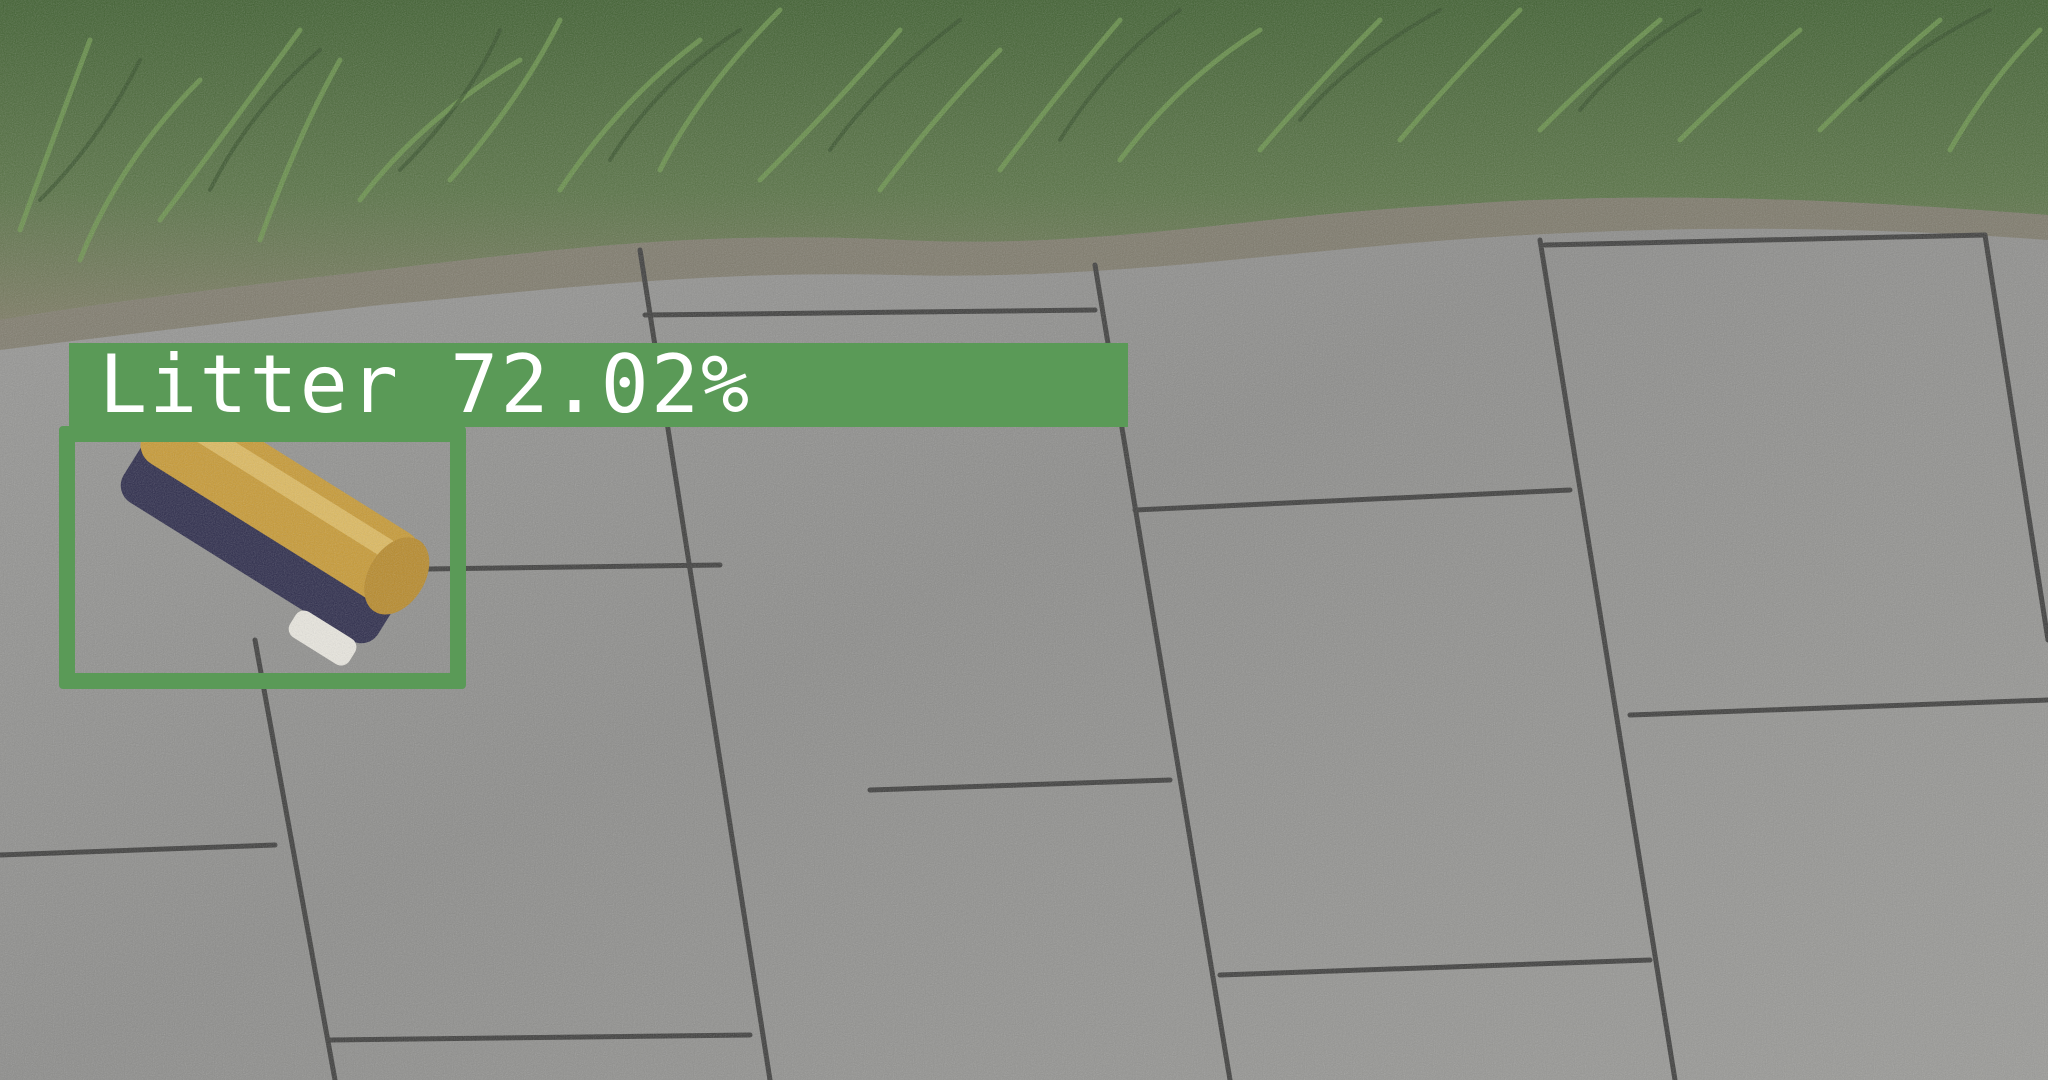  I want to click on detection-label: Litter 72.02%, so click(598, 385).